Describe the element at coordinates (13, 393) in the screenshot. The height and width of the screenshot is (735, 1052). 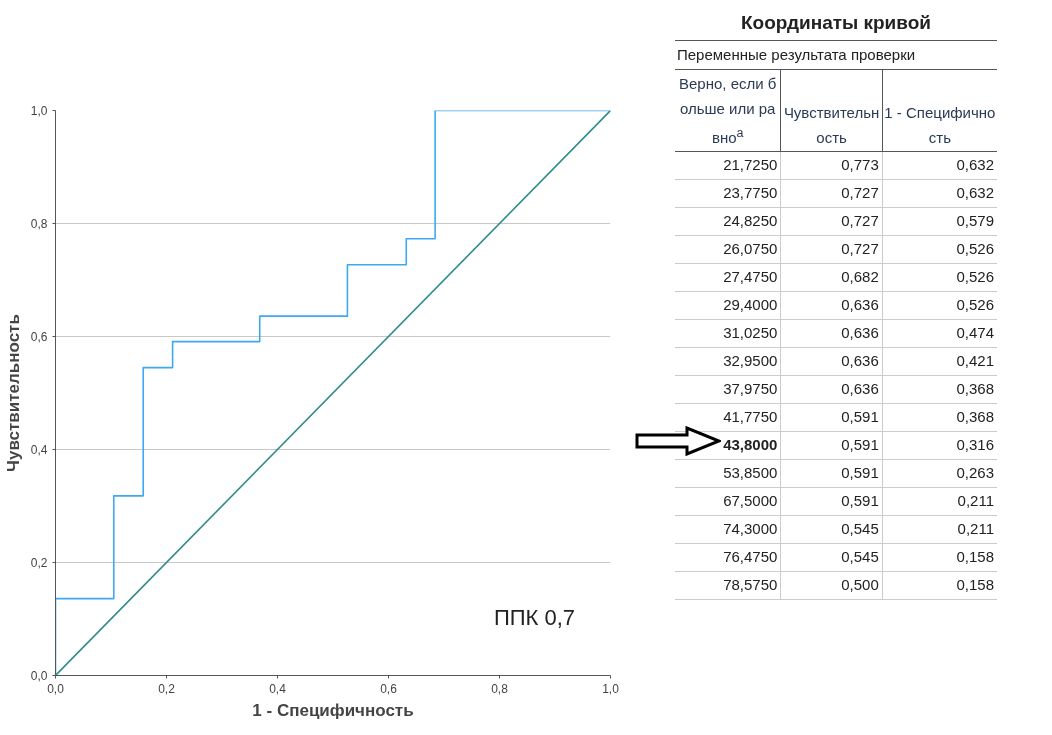
I see `y-axis-title: Чувствительность` at that location.